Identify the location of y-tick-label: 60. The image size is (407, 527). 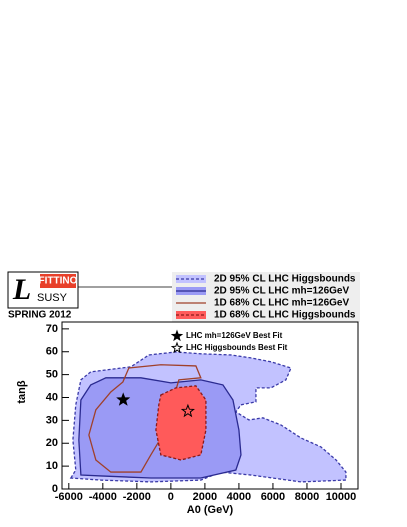
(52, 352).